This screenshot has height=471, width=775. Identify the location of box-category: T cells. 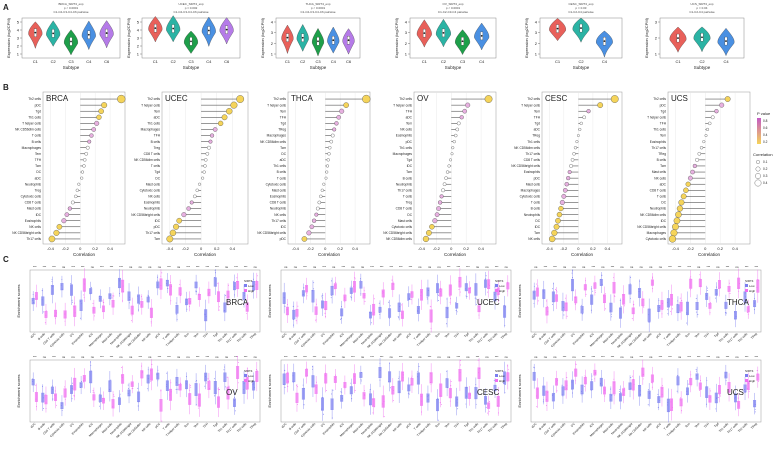
(667, 336).